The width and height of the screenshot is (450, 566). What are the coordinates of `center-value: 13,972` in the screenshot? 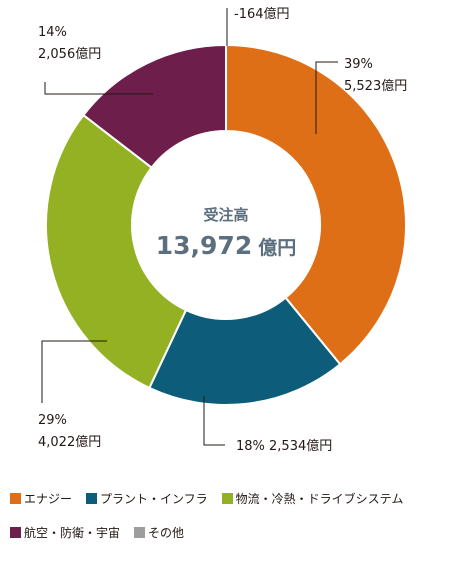 It's located at (204, 245).